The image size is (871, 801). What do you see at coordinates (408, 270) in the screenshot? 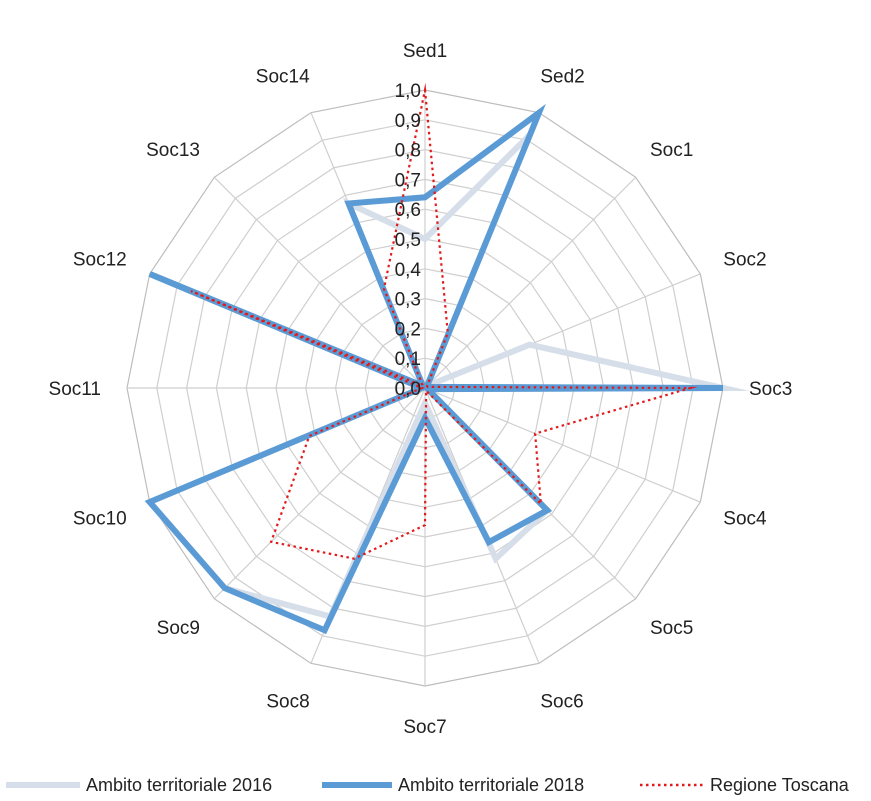
I see `tick-label: 0,4` at bounding box center [408, 270].